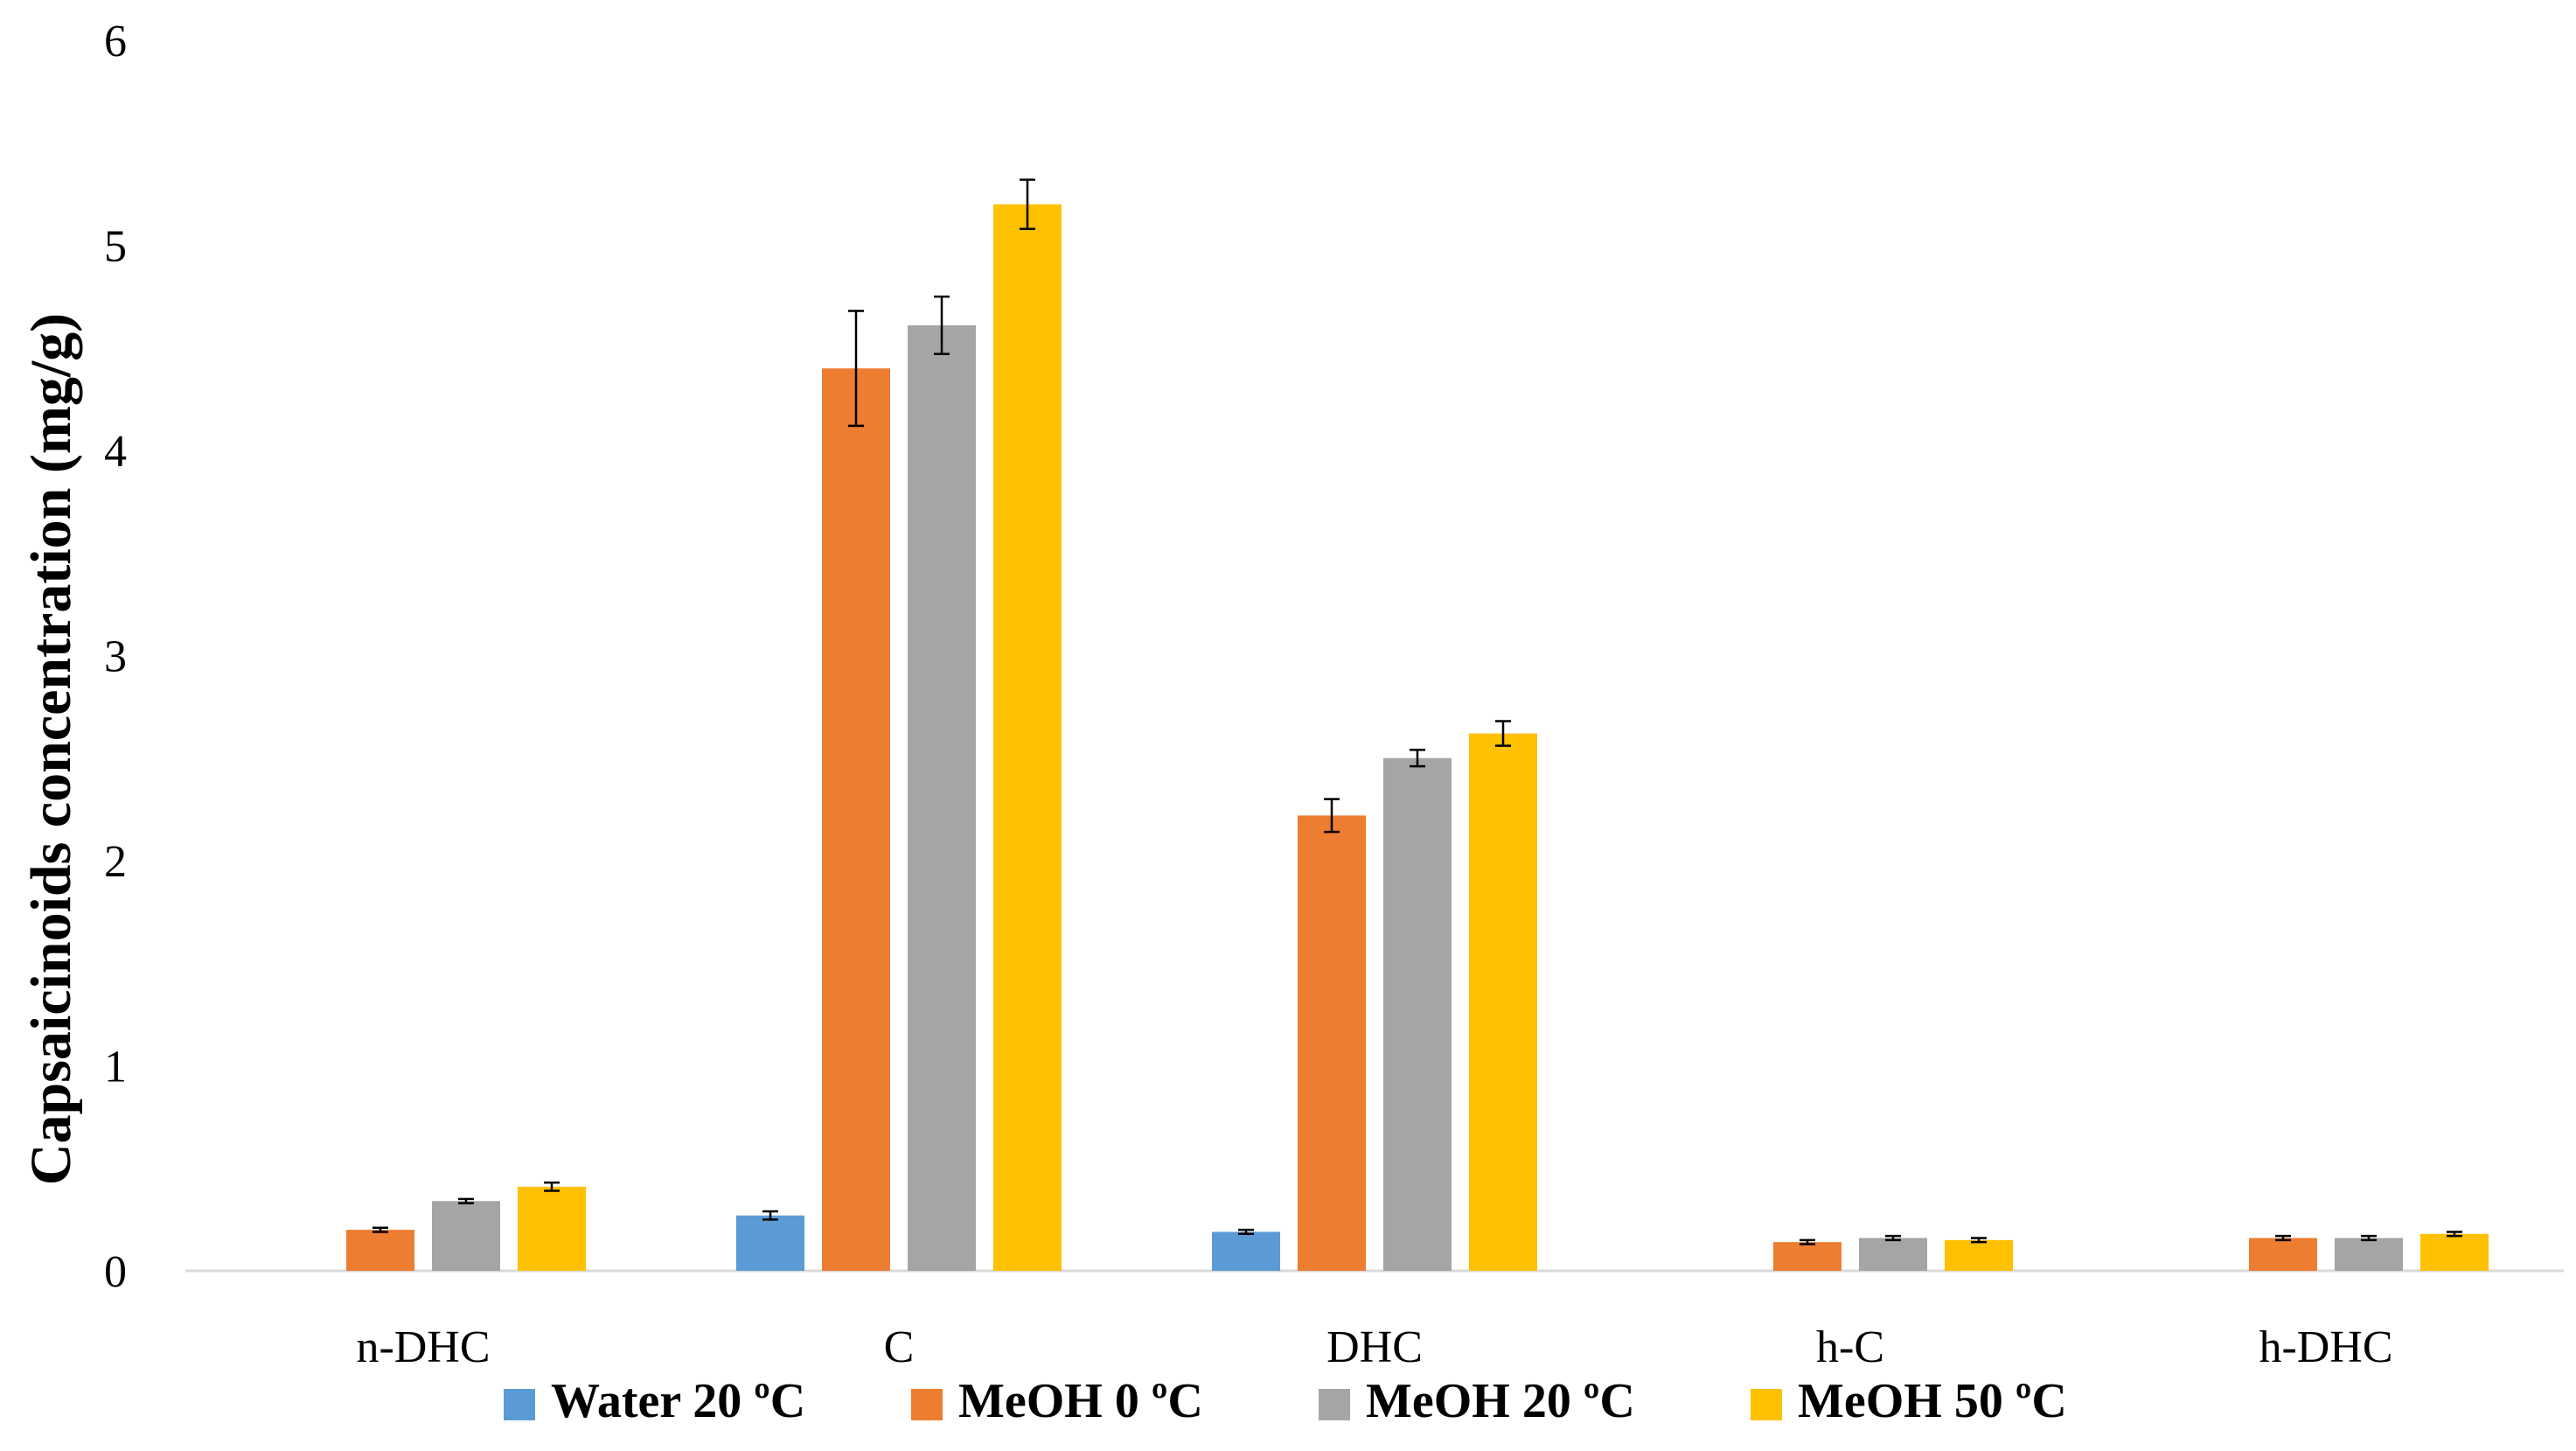 The image size is (2576, 1451). Describe the element at coordinates (115, 247) in the screenshot. I see `y-tick-label: 5` at that location.